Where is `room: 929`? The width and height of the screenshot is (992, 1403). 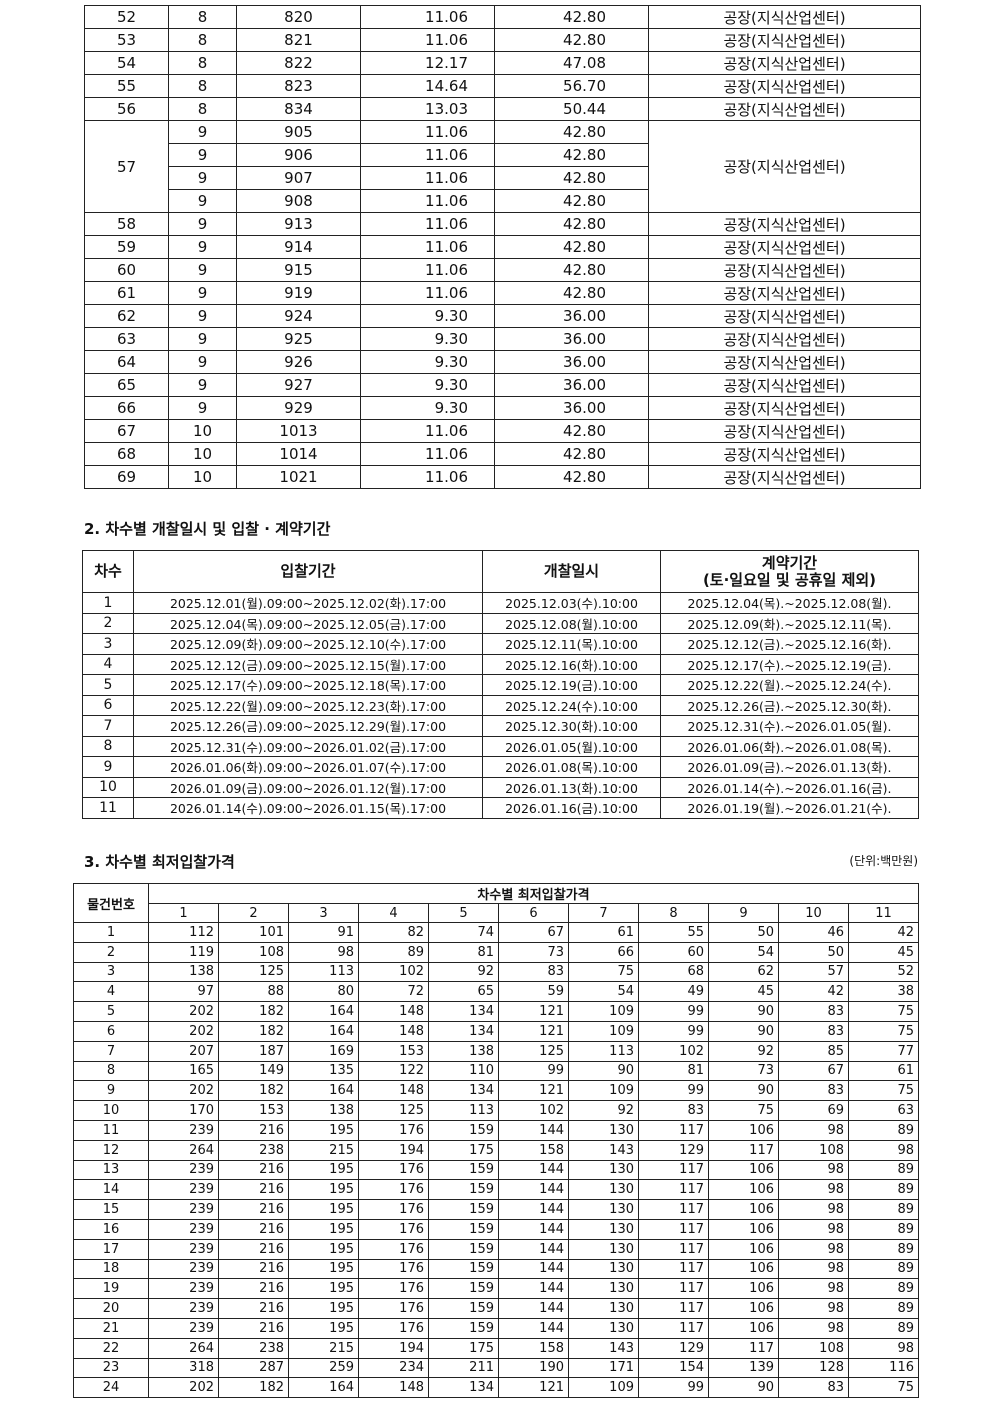 room: 929 is located at coordinates (298, 408).